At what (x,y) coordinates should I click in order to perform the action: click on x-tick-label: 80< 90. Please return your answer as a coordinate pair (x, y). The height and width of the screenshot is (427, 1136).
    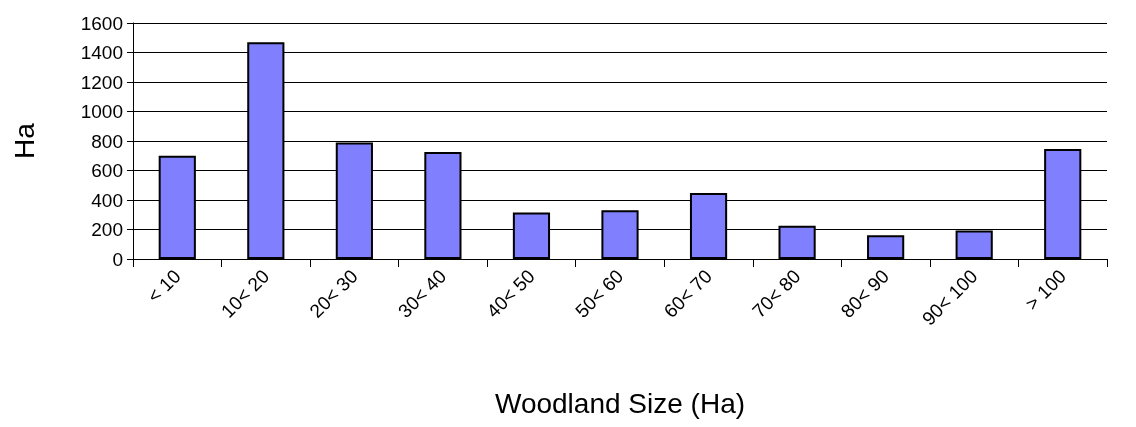
    Looking at the image, I should click on (865, 293).